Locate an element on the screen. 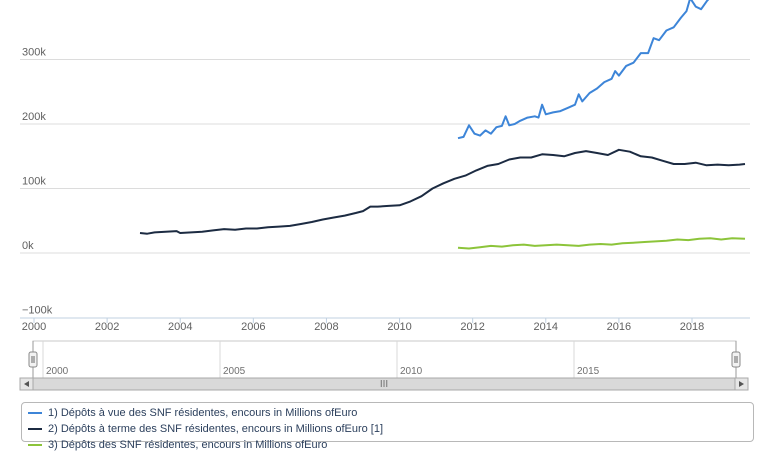 This screenshot has height=453, width=770. arrow-right-icon is located at coordinates (741, 384).